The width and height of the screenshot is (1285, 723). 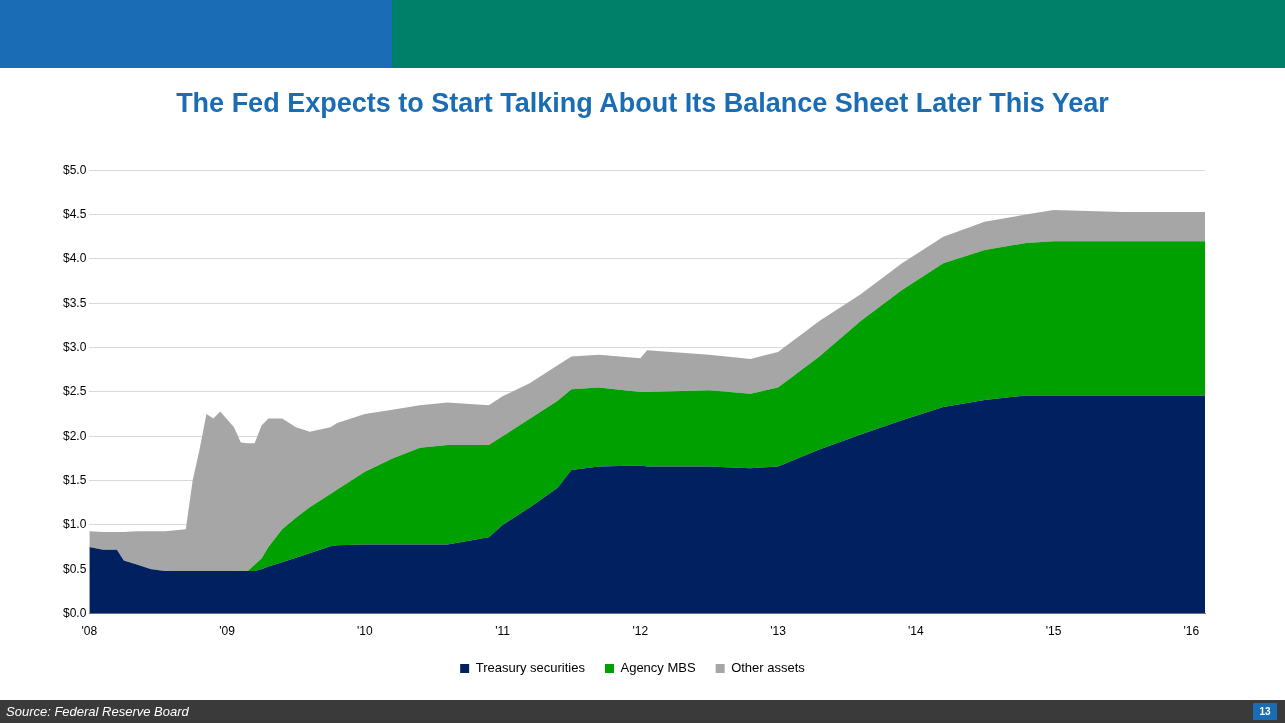 What do you see at coordinates (1053, 631) in the screenshot?
I see `x-tick-label: '15` at bounding box center [1053, 631].